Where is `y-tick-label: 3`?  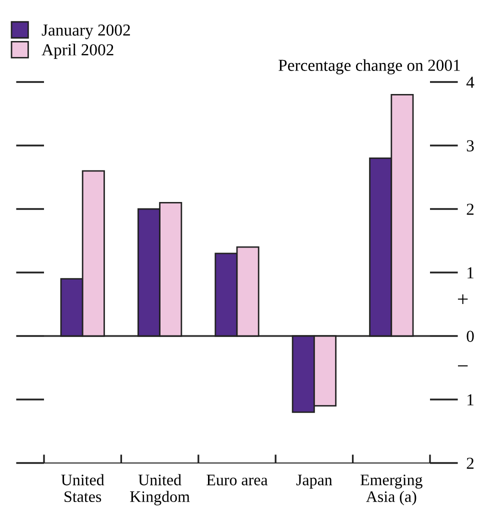 y-tick-label: 3 is located at coordinates (470, 146).